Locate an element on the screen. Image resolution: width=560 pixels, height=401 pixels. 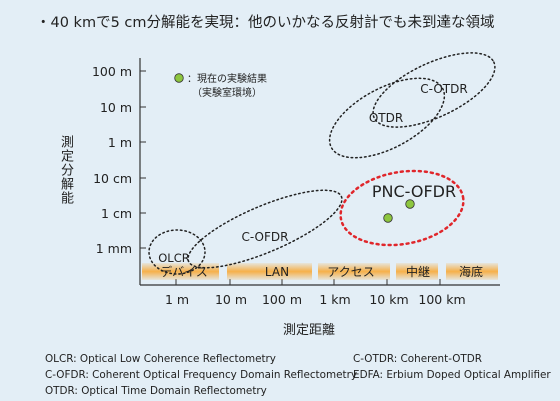
band-lan is located at coordinates (269, 271).